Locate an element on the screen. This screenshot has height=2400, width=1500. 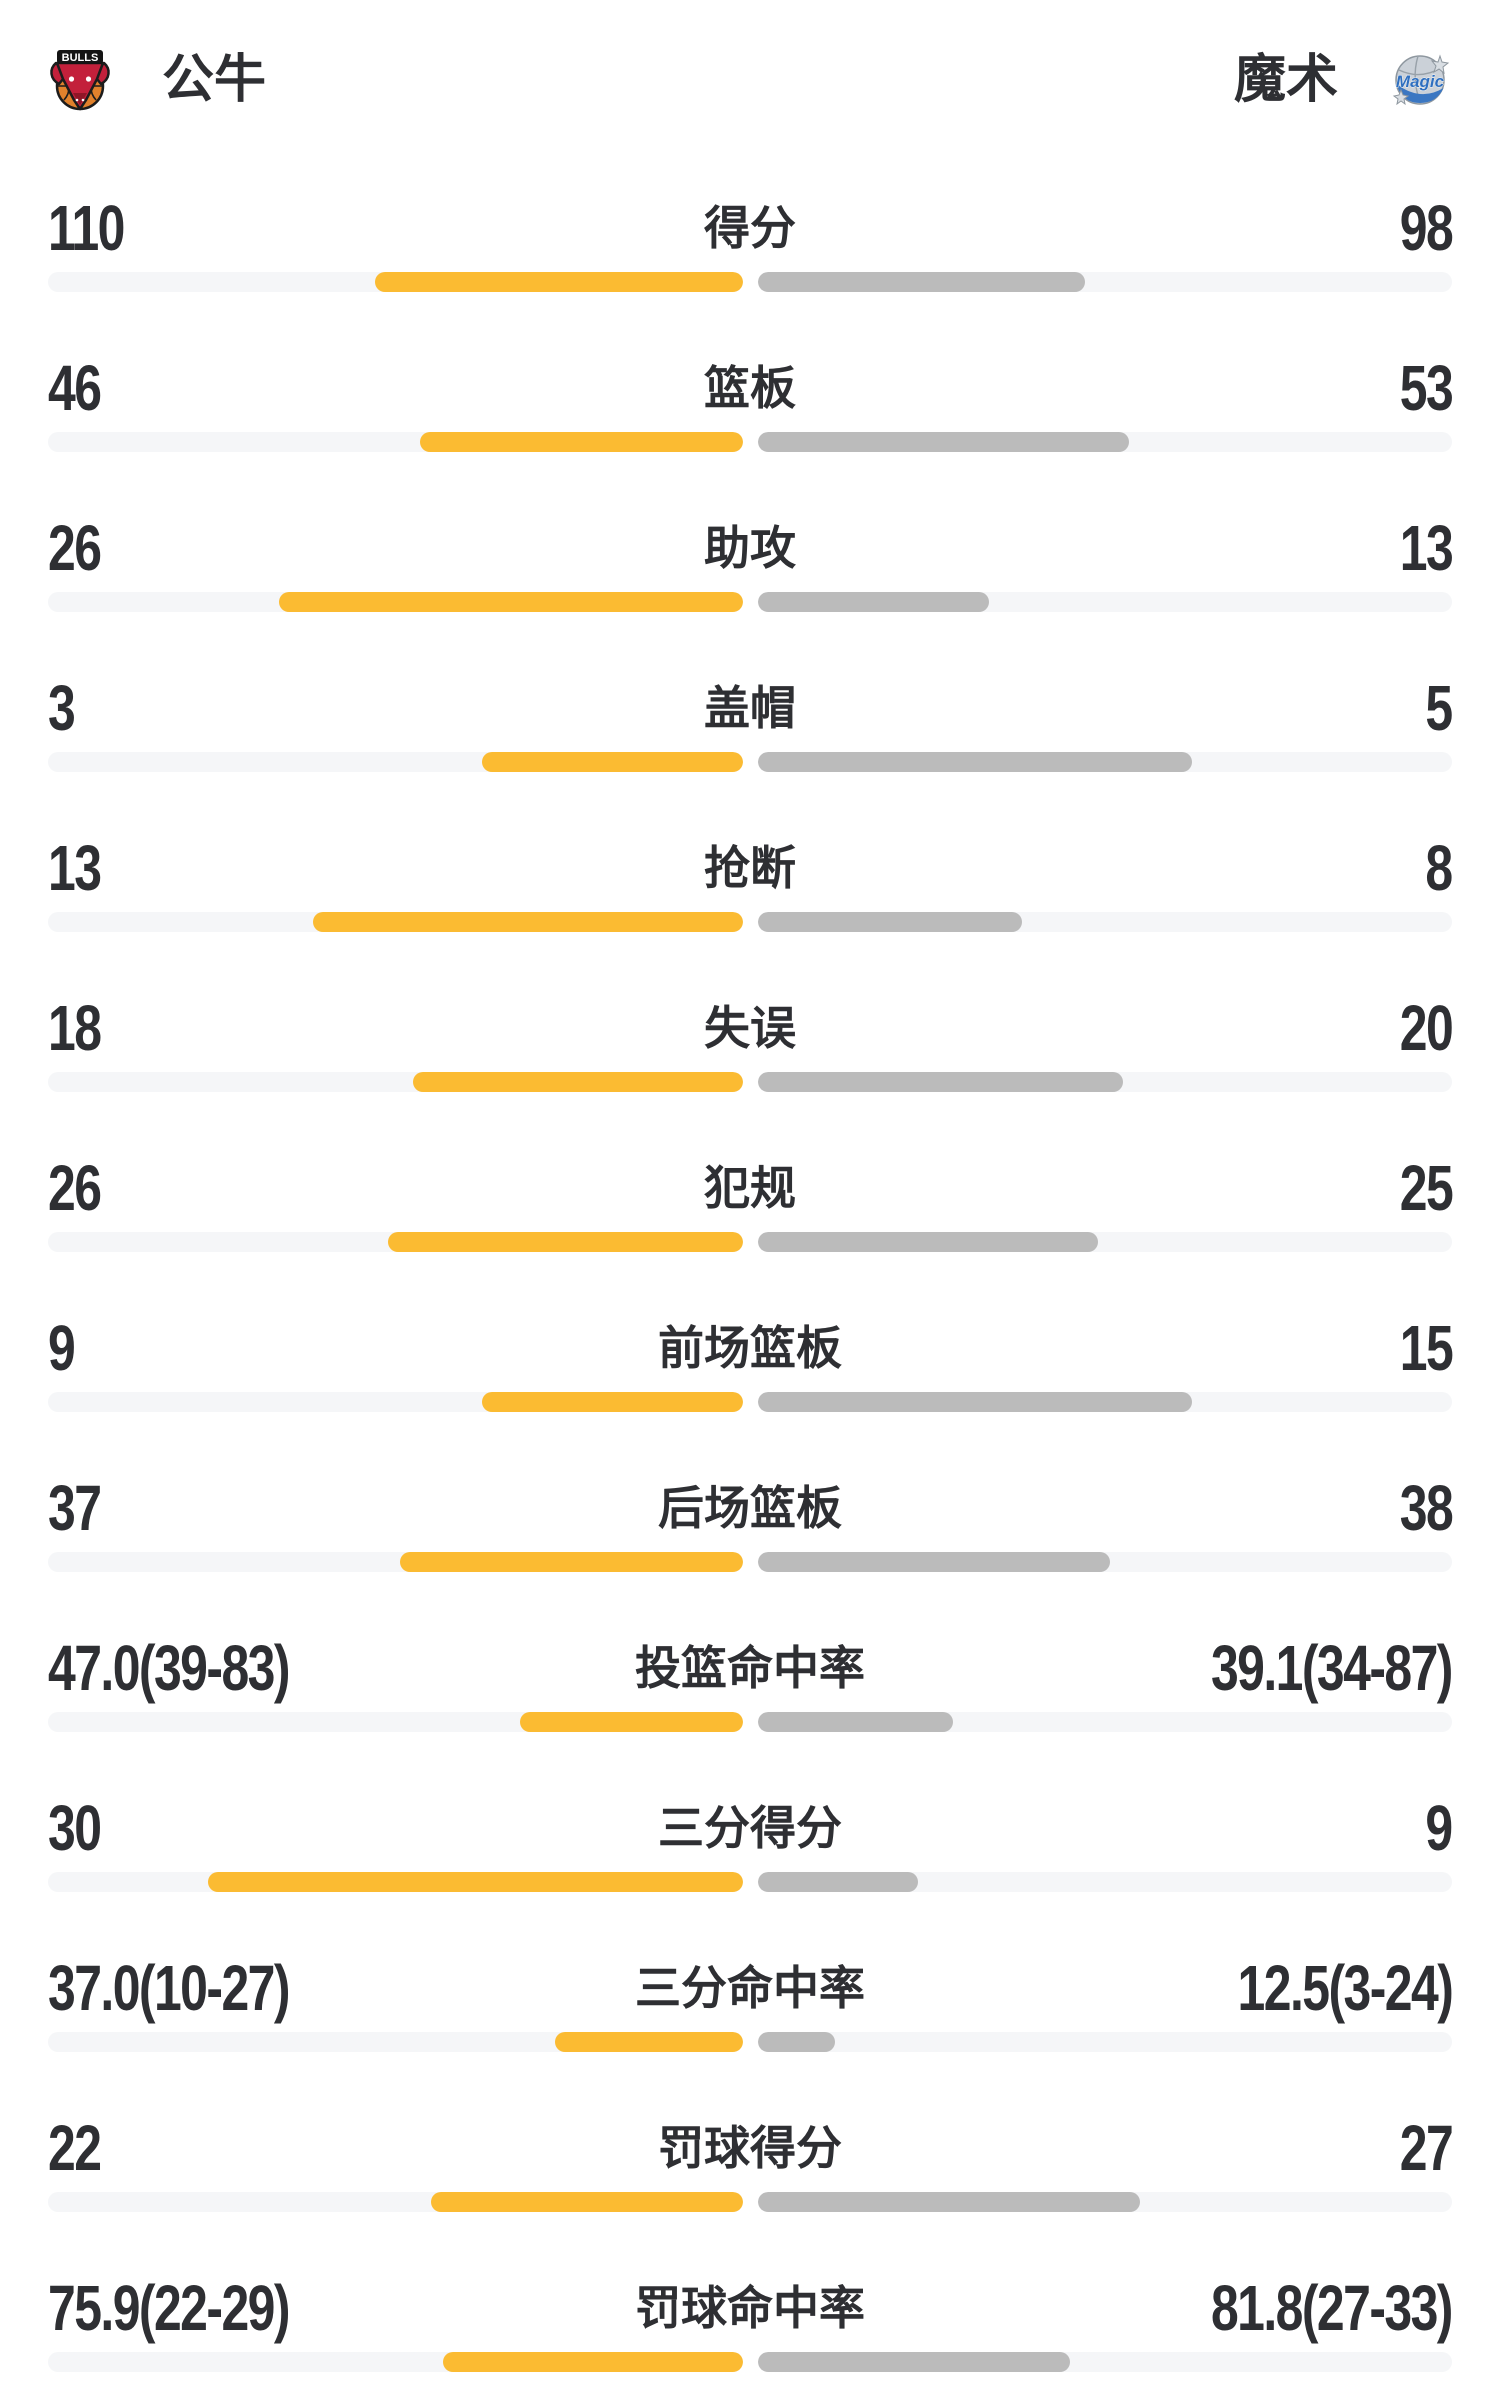
away-value: 15 is located at coordinates (1426, 1348).